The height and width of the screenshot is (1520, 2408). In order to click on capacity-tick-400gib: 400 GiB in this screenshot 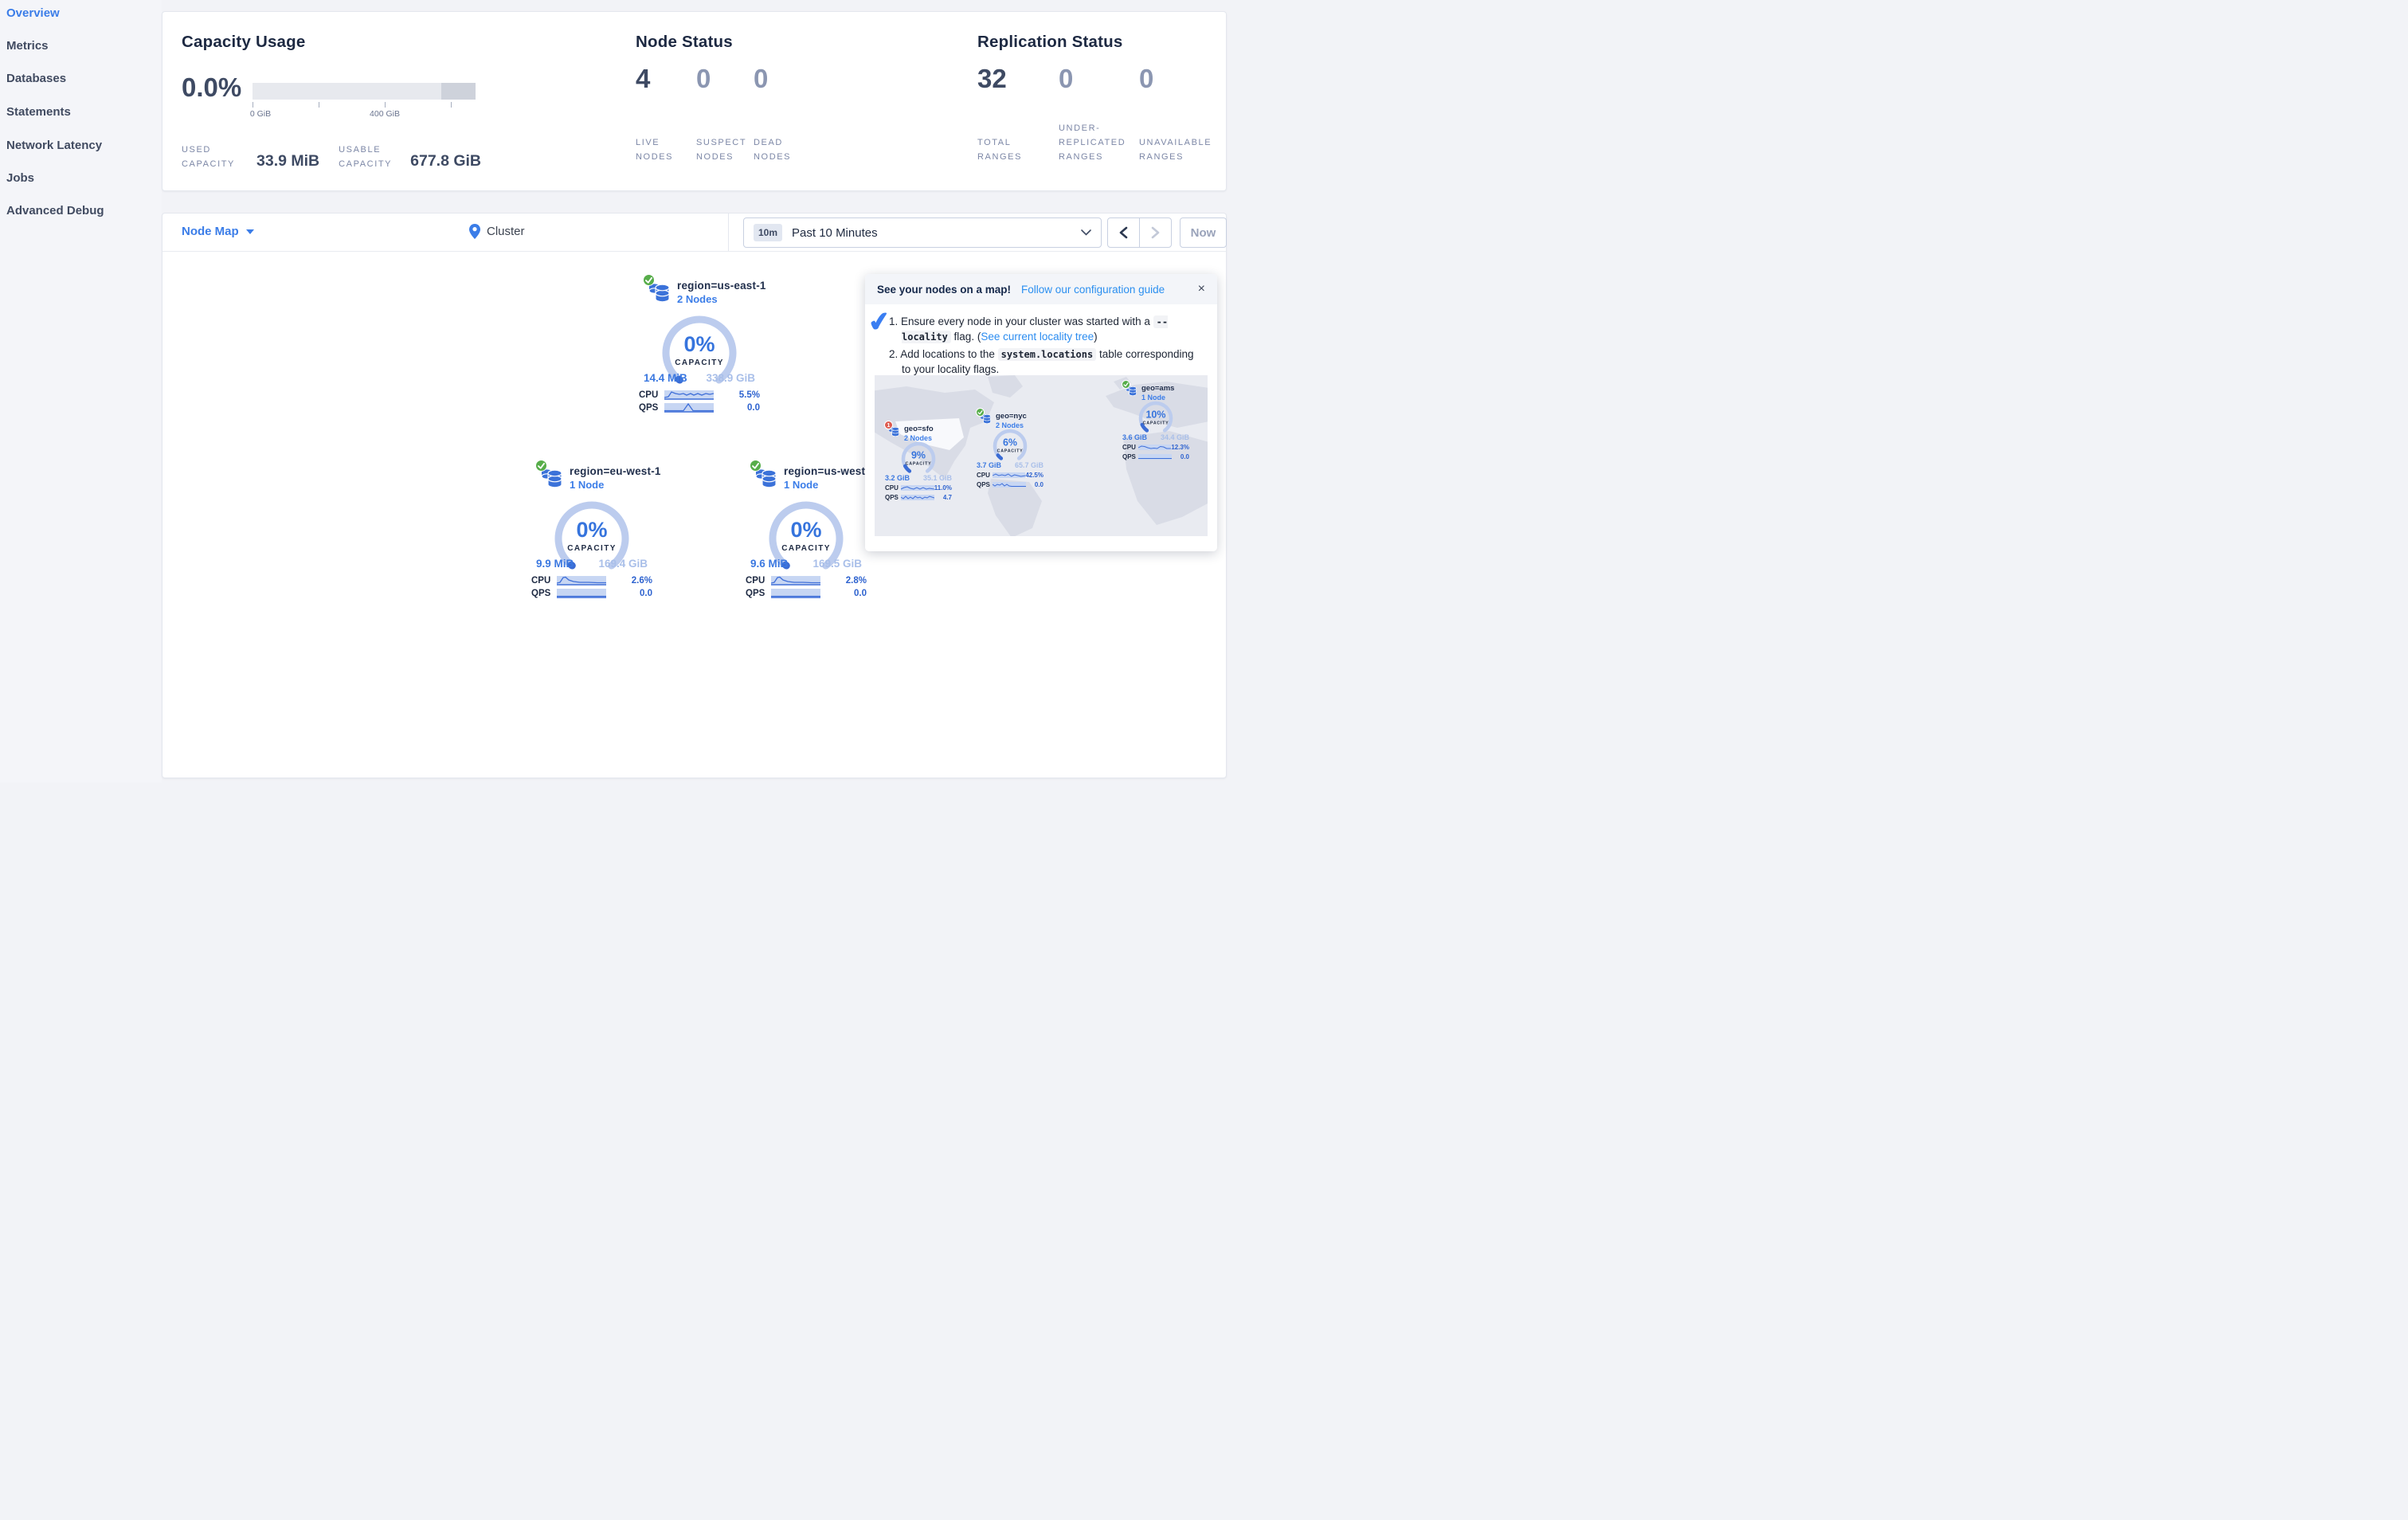, I will do `click(385, 114)`.